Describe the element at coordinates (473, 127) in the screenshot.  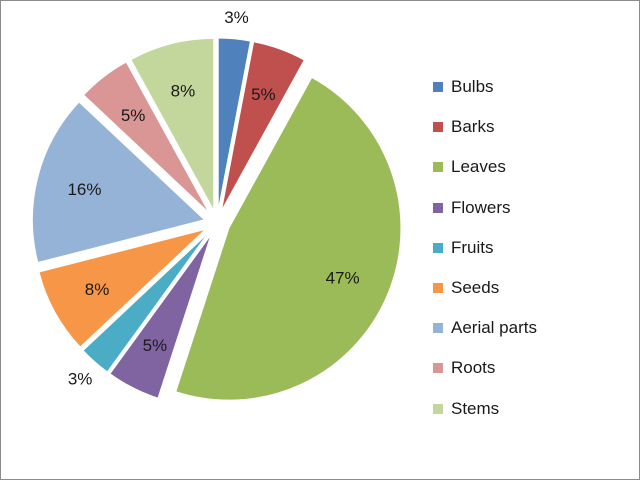
I see `legend-label: Barks` at that location.